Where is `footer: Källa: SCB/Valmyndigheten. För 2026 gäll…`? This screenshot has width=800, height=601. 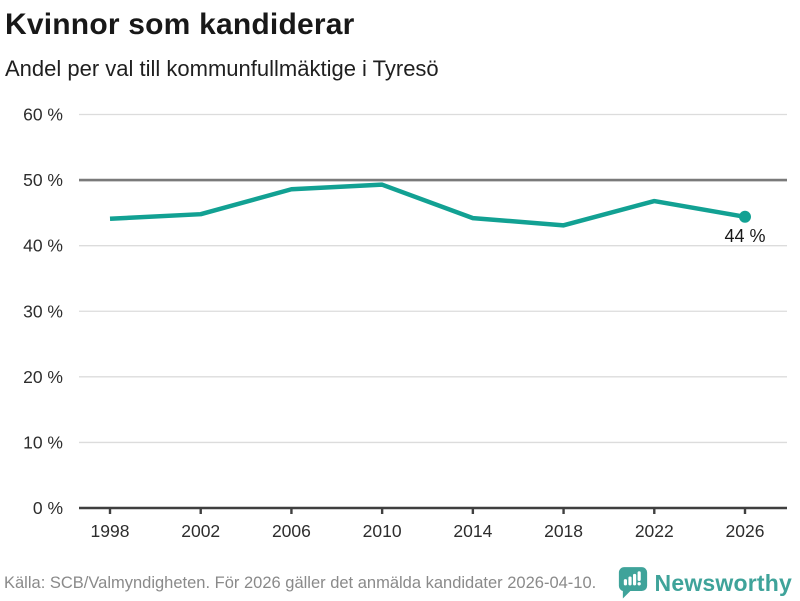 footer: Källa: SCB/Valmyndigheten. För 2026 gäll… is located at coordinates (400, 577).